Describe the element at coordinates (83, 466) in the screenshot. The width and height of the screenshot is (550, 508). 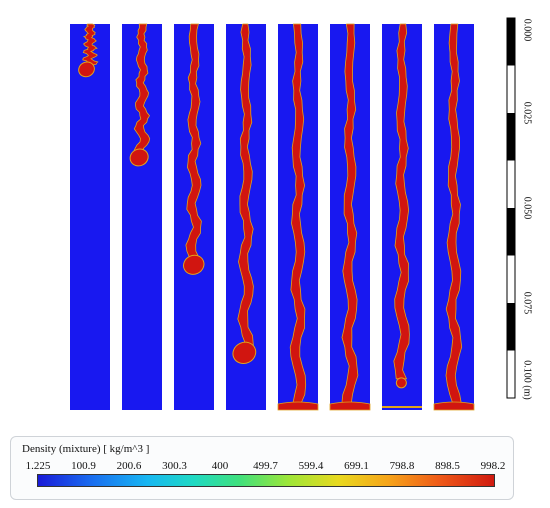
I see `colorbar-tick-label: 100.9` at that location.